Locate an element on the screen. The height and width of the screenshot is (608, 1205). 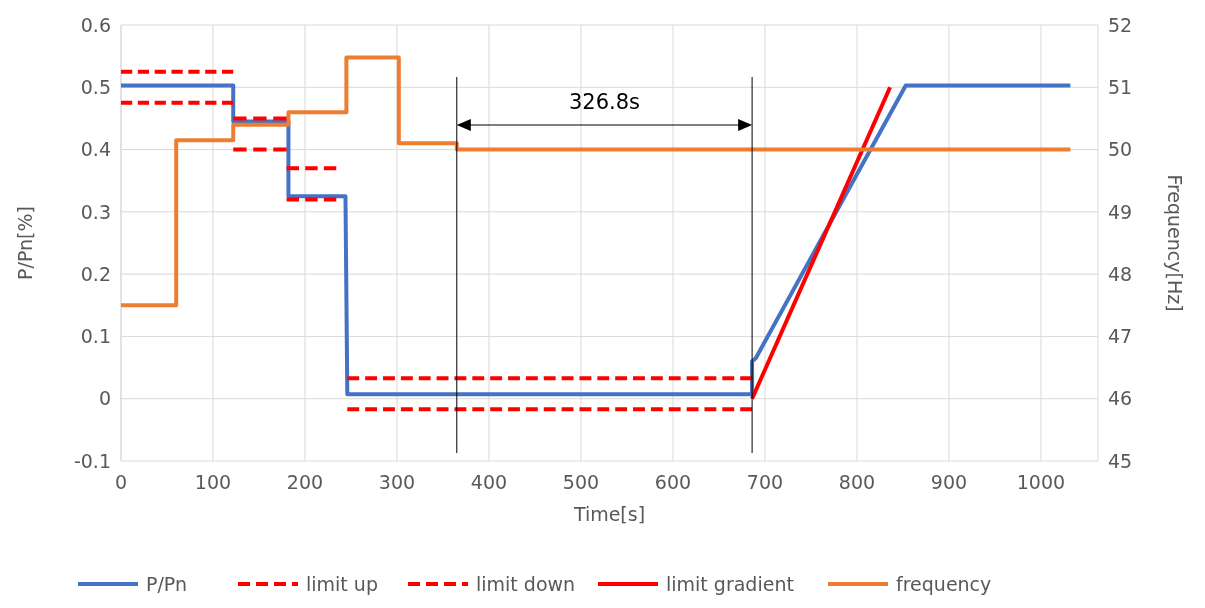
y-tick-label: 0.6 is located at coordinates (95, 24).